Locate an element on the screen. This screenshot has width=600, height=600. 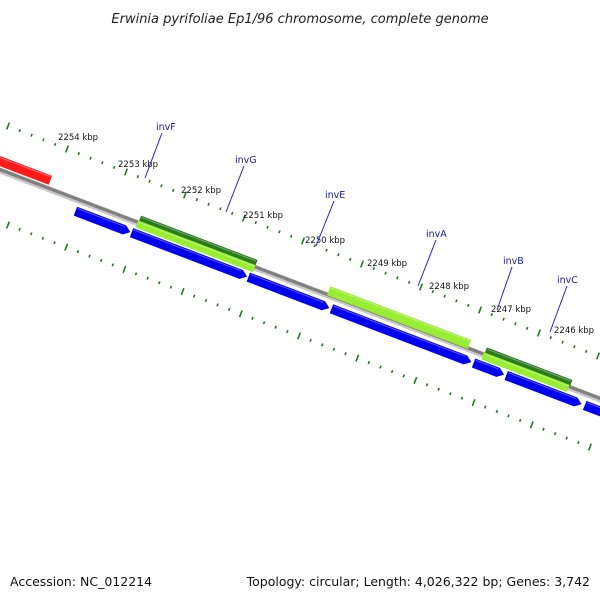
gene-label-invB: invB is located at coordinates (513, 261).